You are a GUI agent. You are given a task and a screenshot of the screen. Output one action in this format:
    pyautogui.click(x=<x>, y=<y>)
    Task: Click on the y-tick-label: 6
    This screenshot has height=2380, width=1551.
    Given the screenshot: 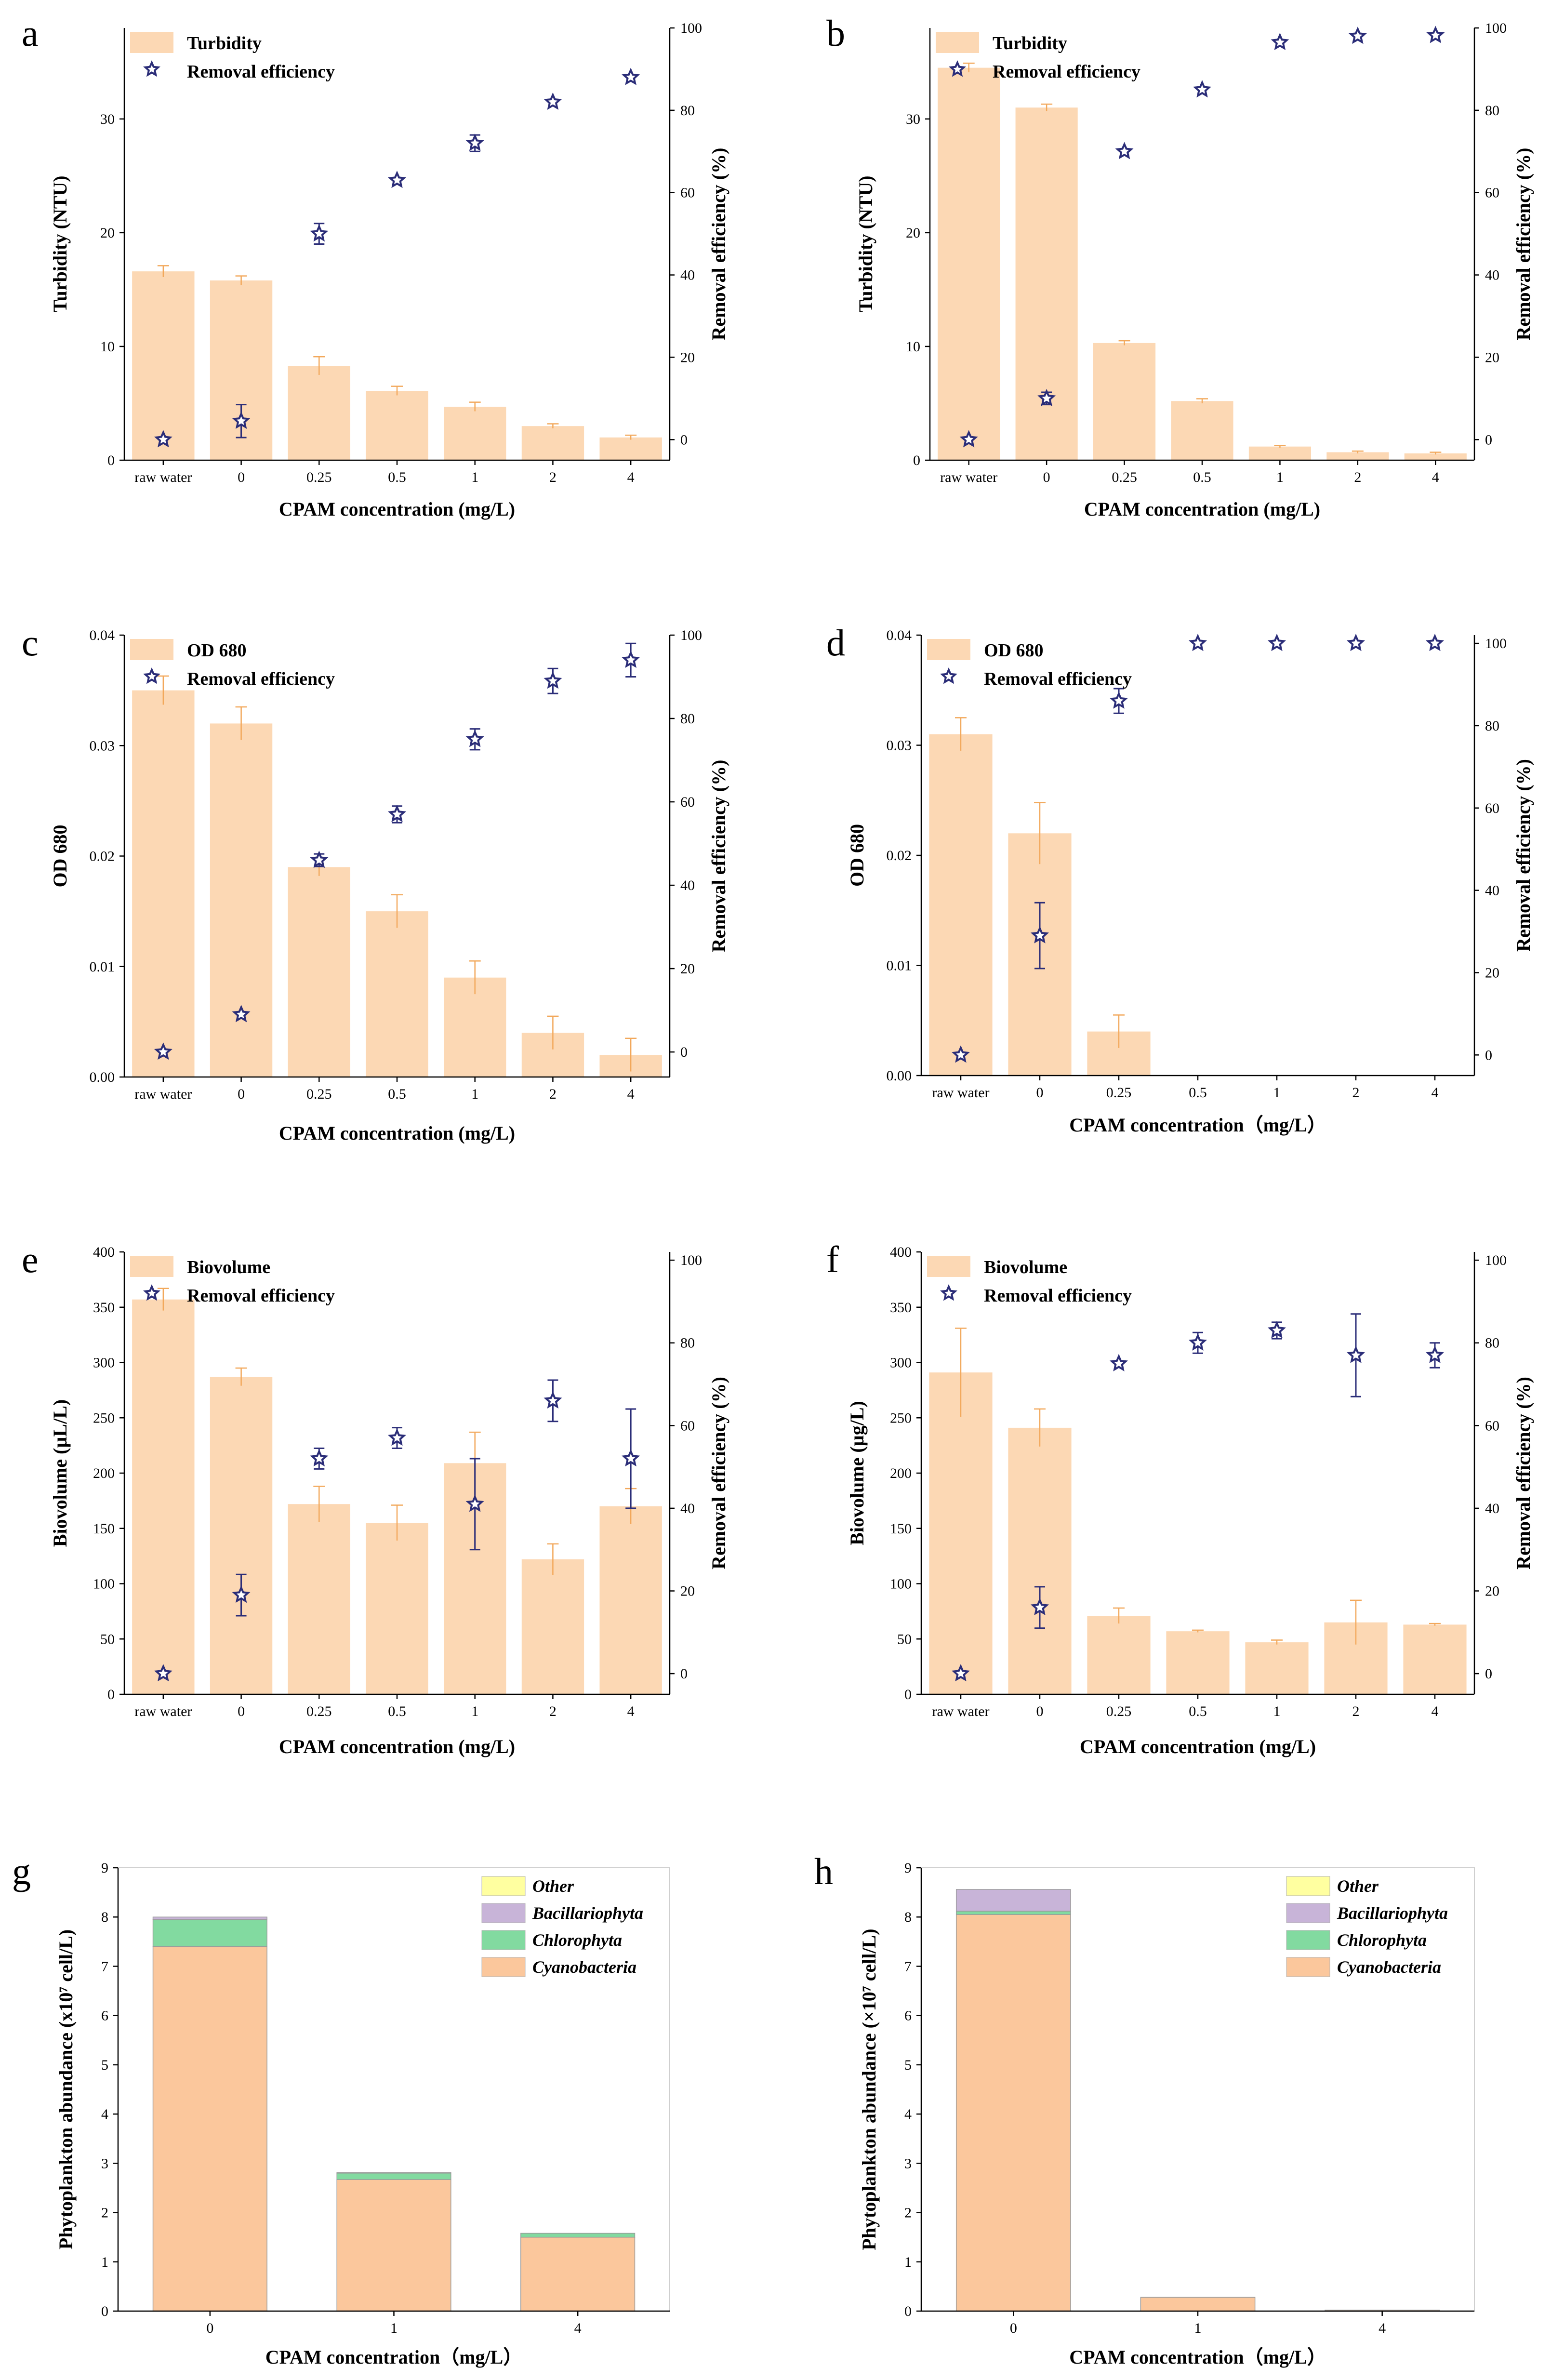 What is the action you would take?
    pyautogui.click(x=908, y=2016)
    